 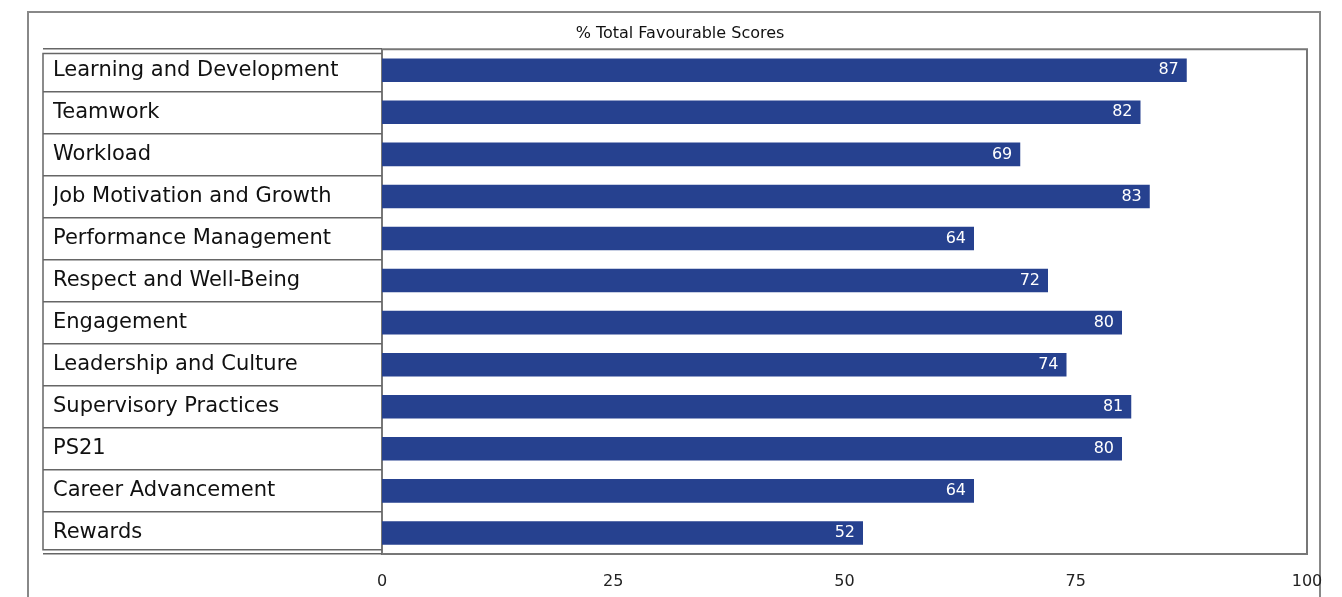 What do you see at coordinates (196, 68) in the screenshot?
I see `y-tick-label: Learning and Development` at bounding box center [196, 68].